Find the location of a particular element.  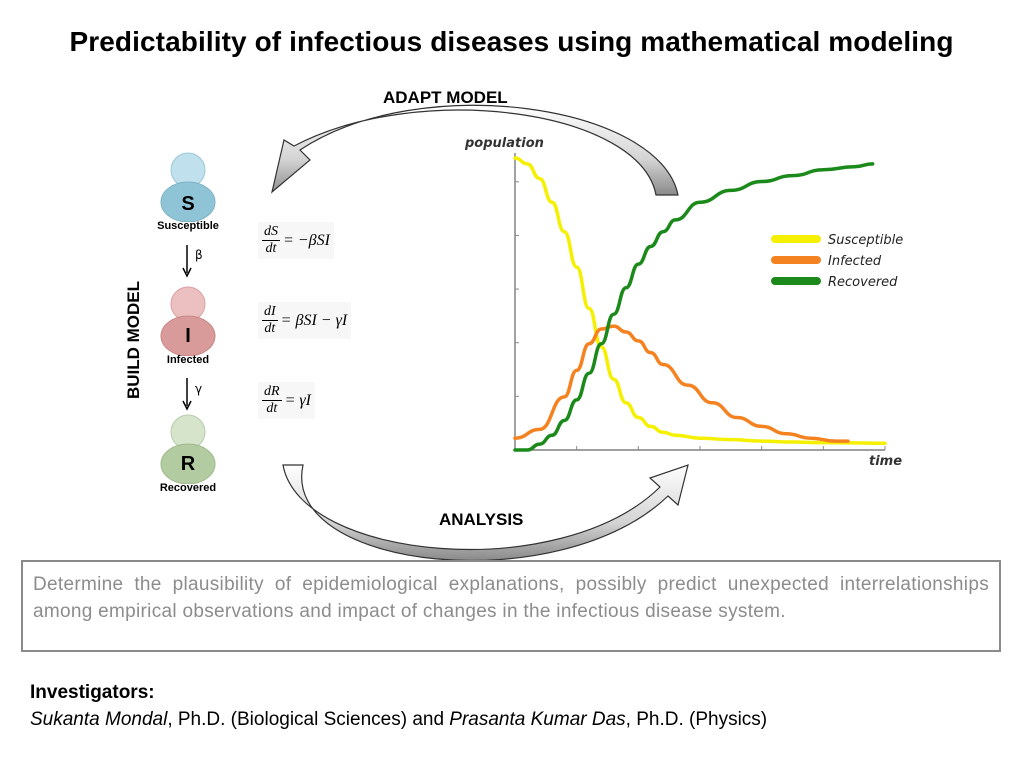

legend-label-infected: Infected is located at coordinates (855, 261).